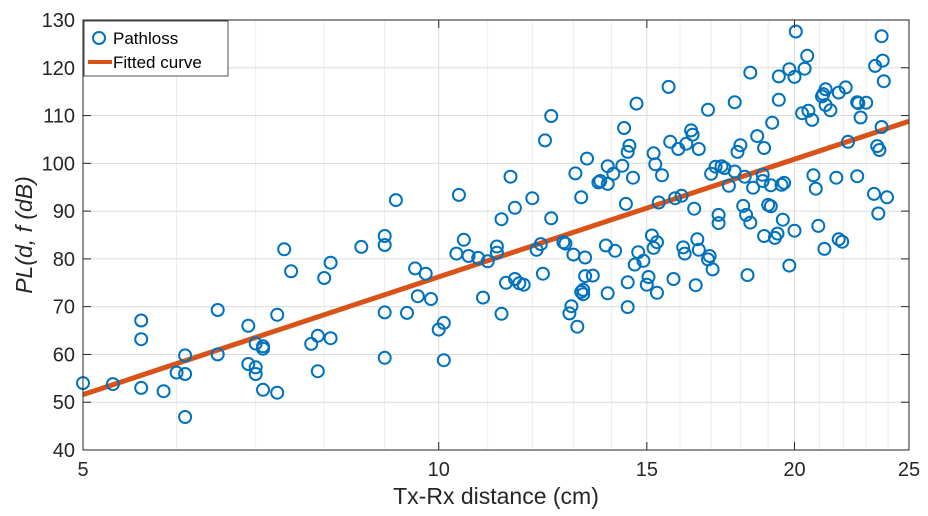 The width and height of the screenshot is (928, 516). Describe the element at coordinates (64, 260) in the screenshot. I see `y-tick-label: 80` at that location.